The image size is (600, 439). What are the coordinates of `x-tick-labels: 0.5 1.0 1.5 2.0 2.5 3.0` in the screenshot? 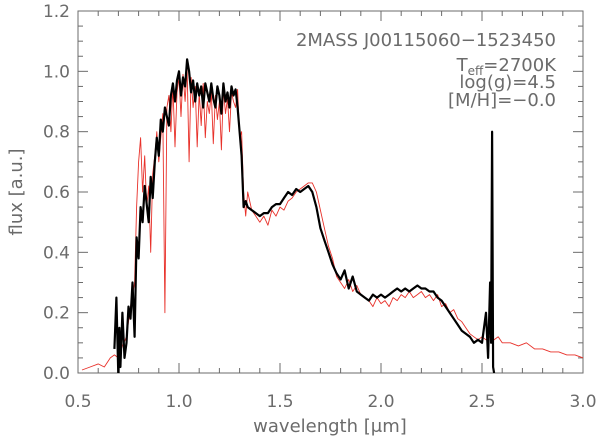 It's located at (330, 402).